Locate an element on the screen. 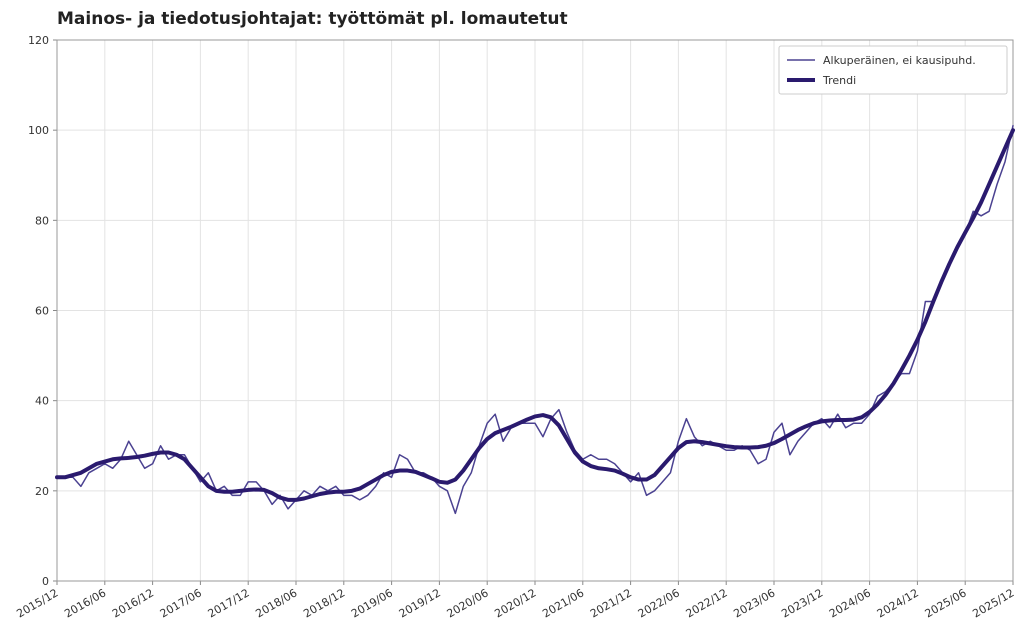 Image resolution: width=1024 pixels, height=639 pixels. legend: Alkuperäinen, ei kausipuhd. Trendi is located at coordinates (893, 70).